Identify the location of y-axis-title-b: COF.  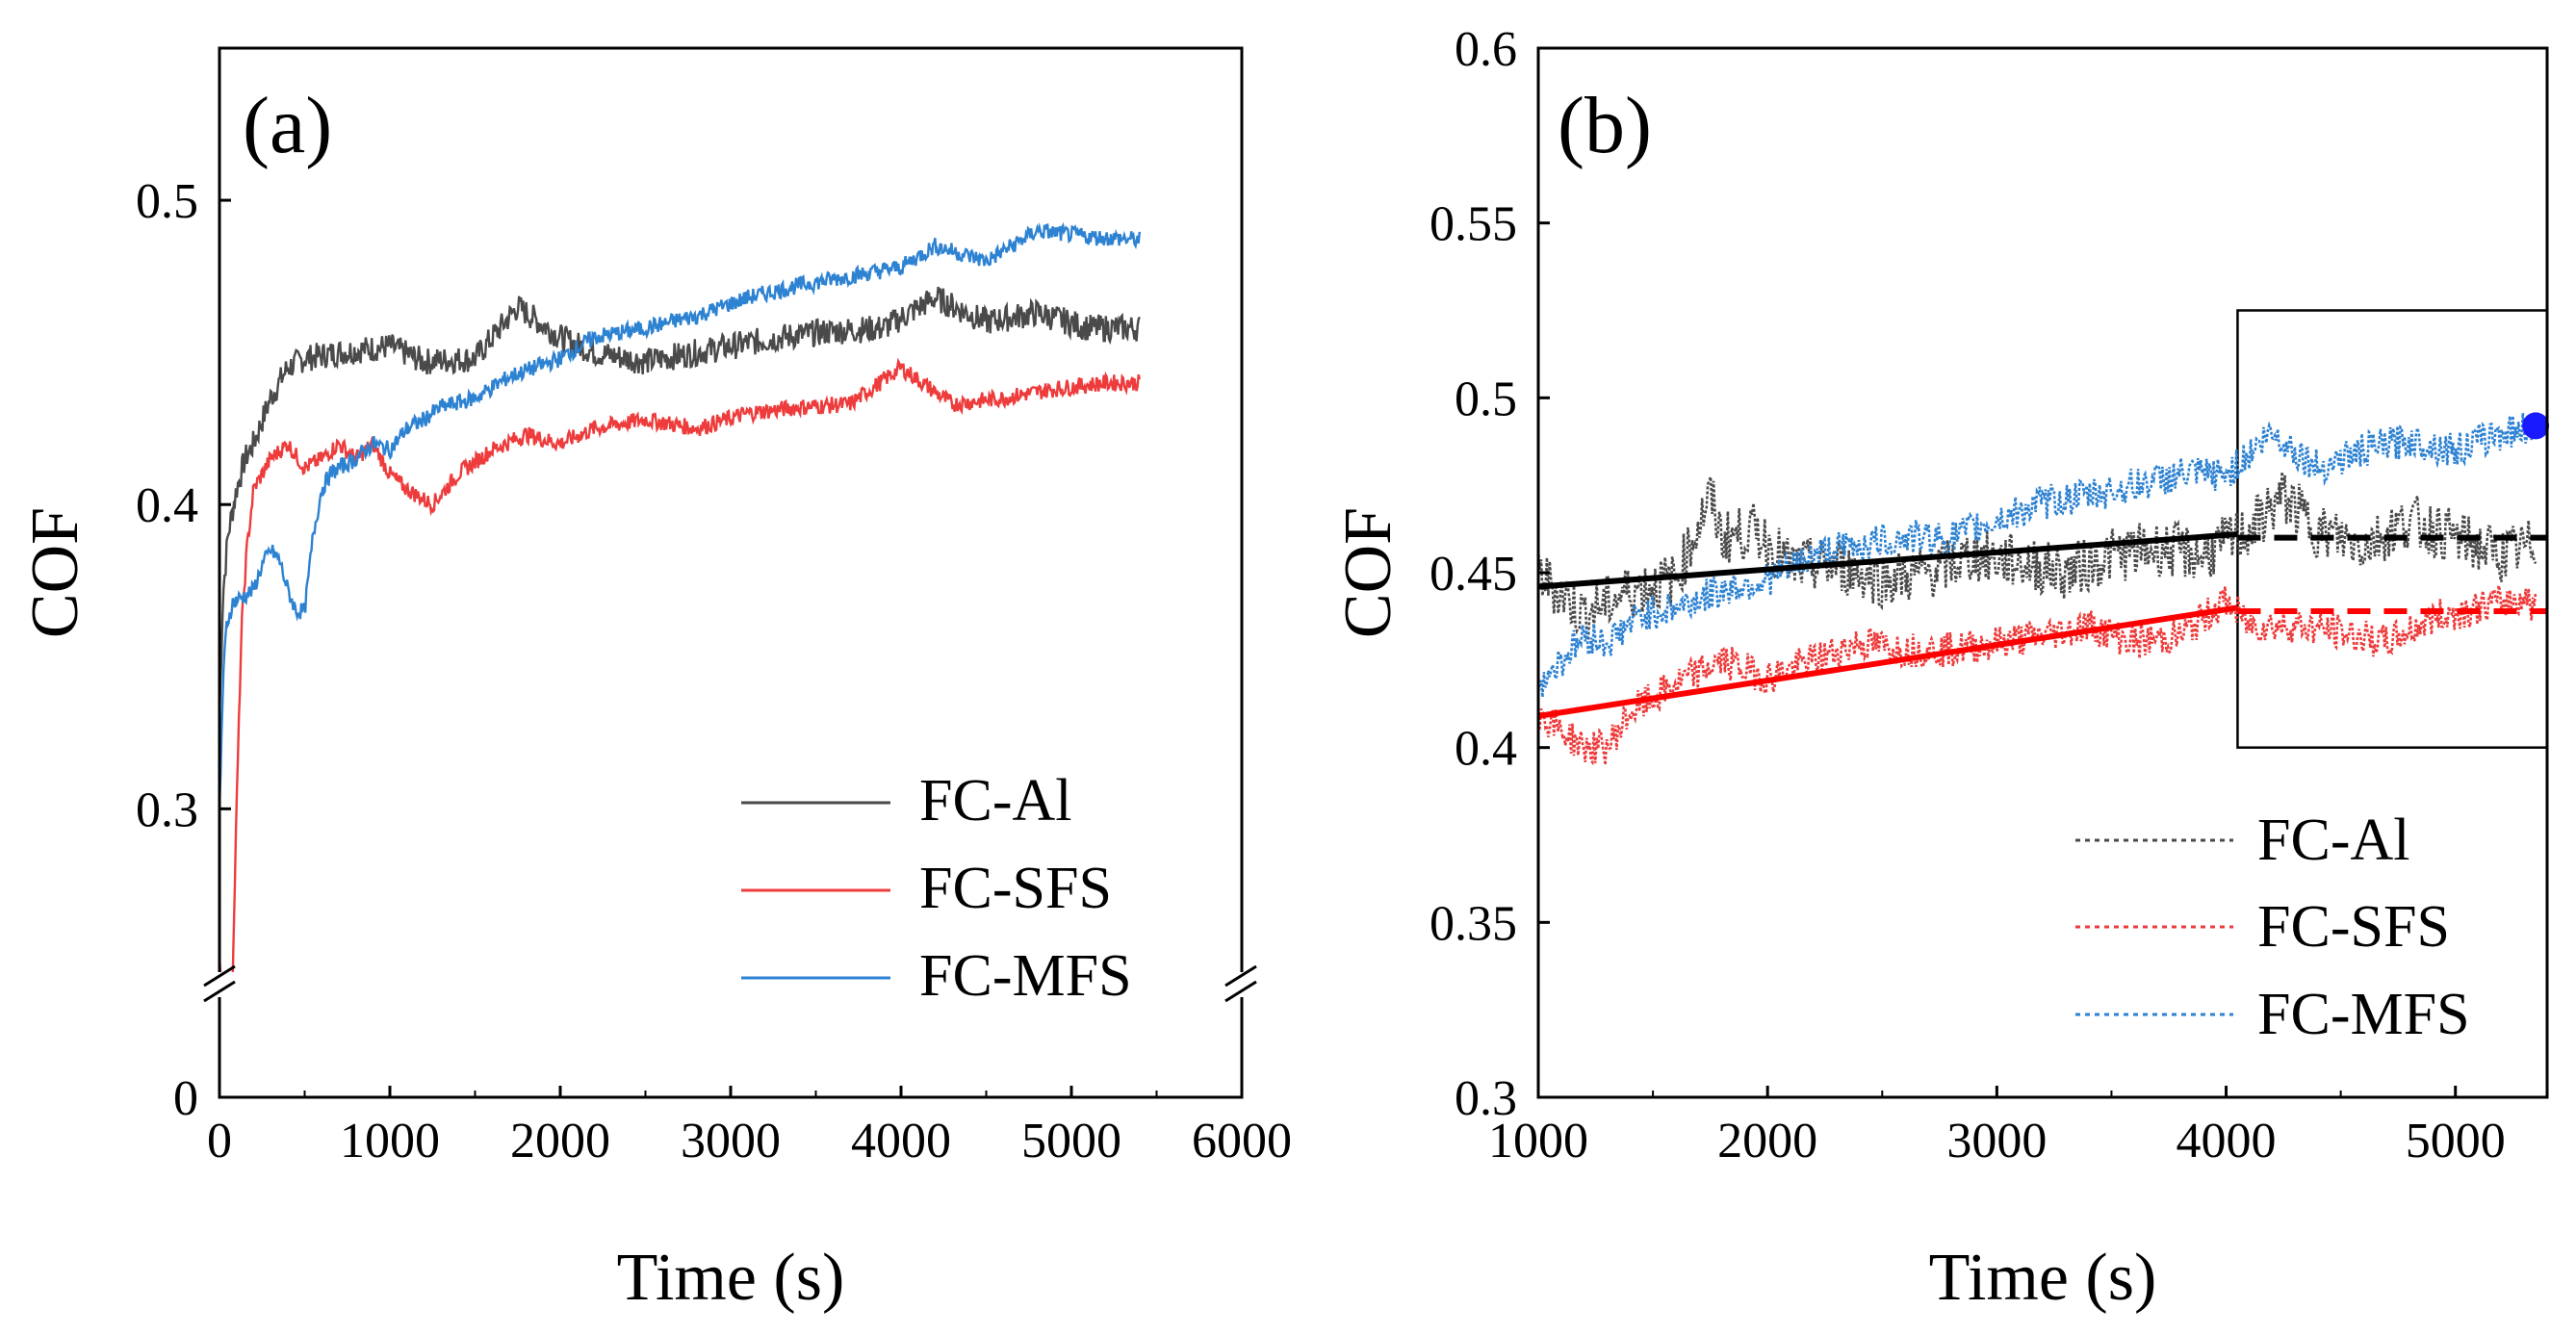
(1368, 572).